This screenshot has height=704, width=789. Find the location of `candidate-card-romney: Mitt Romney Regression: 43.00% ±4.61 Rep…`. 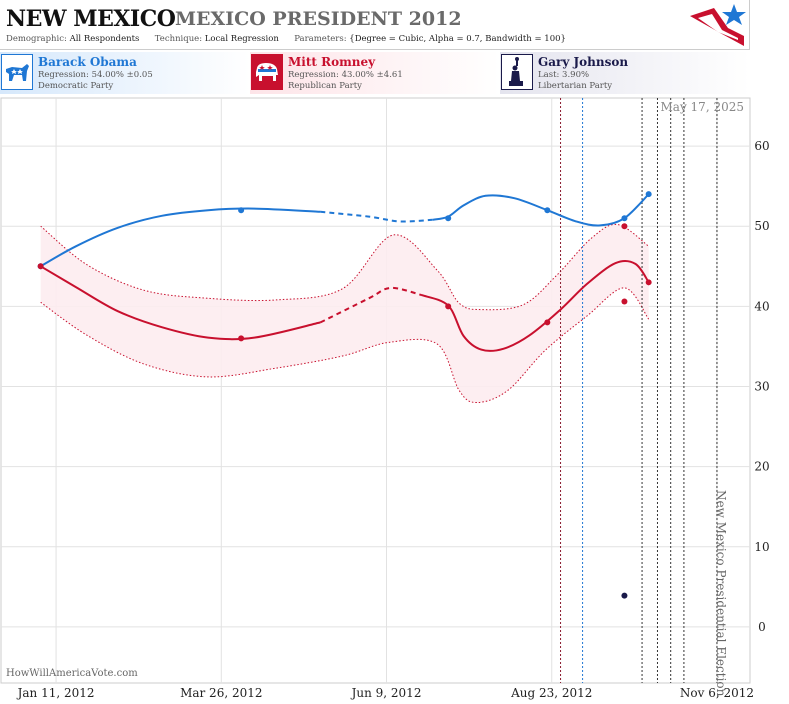

candidate-card-romney: Mitt Romney Regression: 43.00% ±4.61 Rep… is located at coordinates (375, 73).